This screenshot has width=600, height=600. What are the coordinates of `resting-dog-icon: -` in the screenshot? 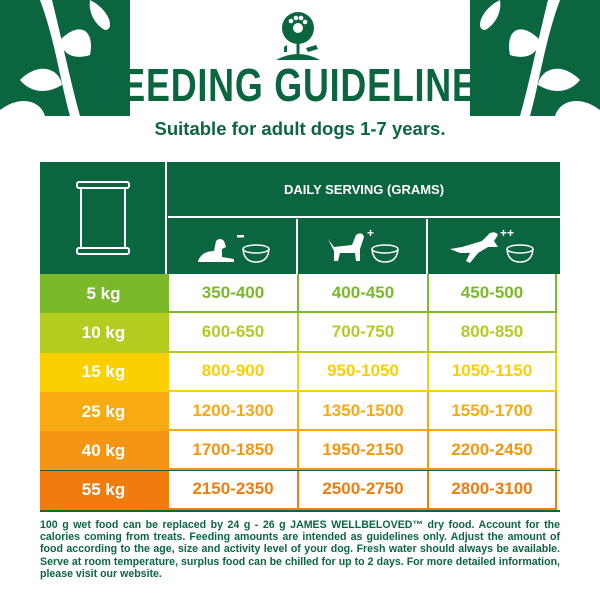 It's located at (234, 248).